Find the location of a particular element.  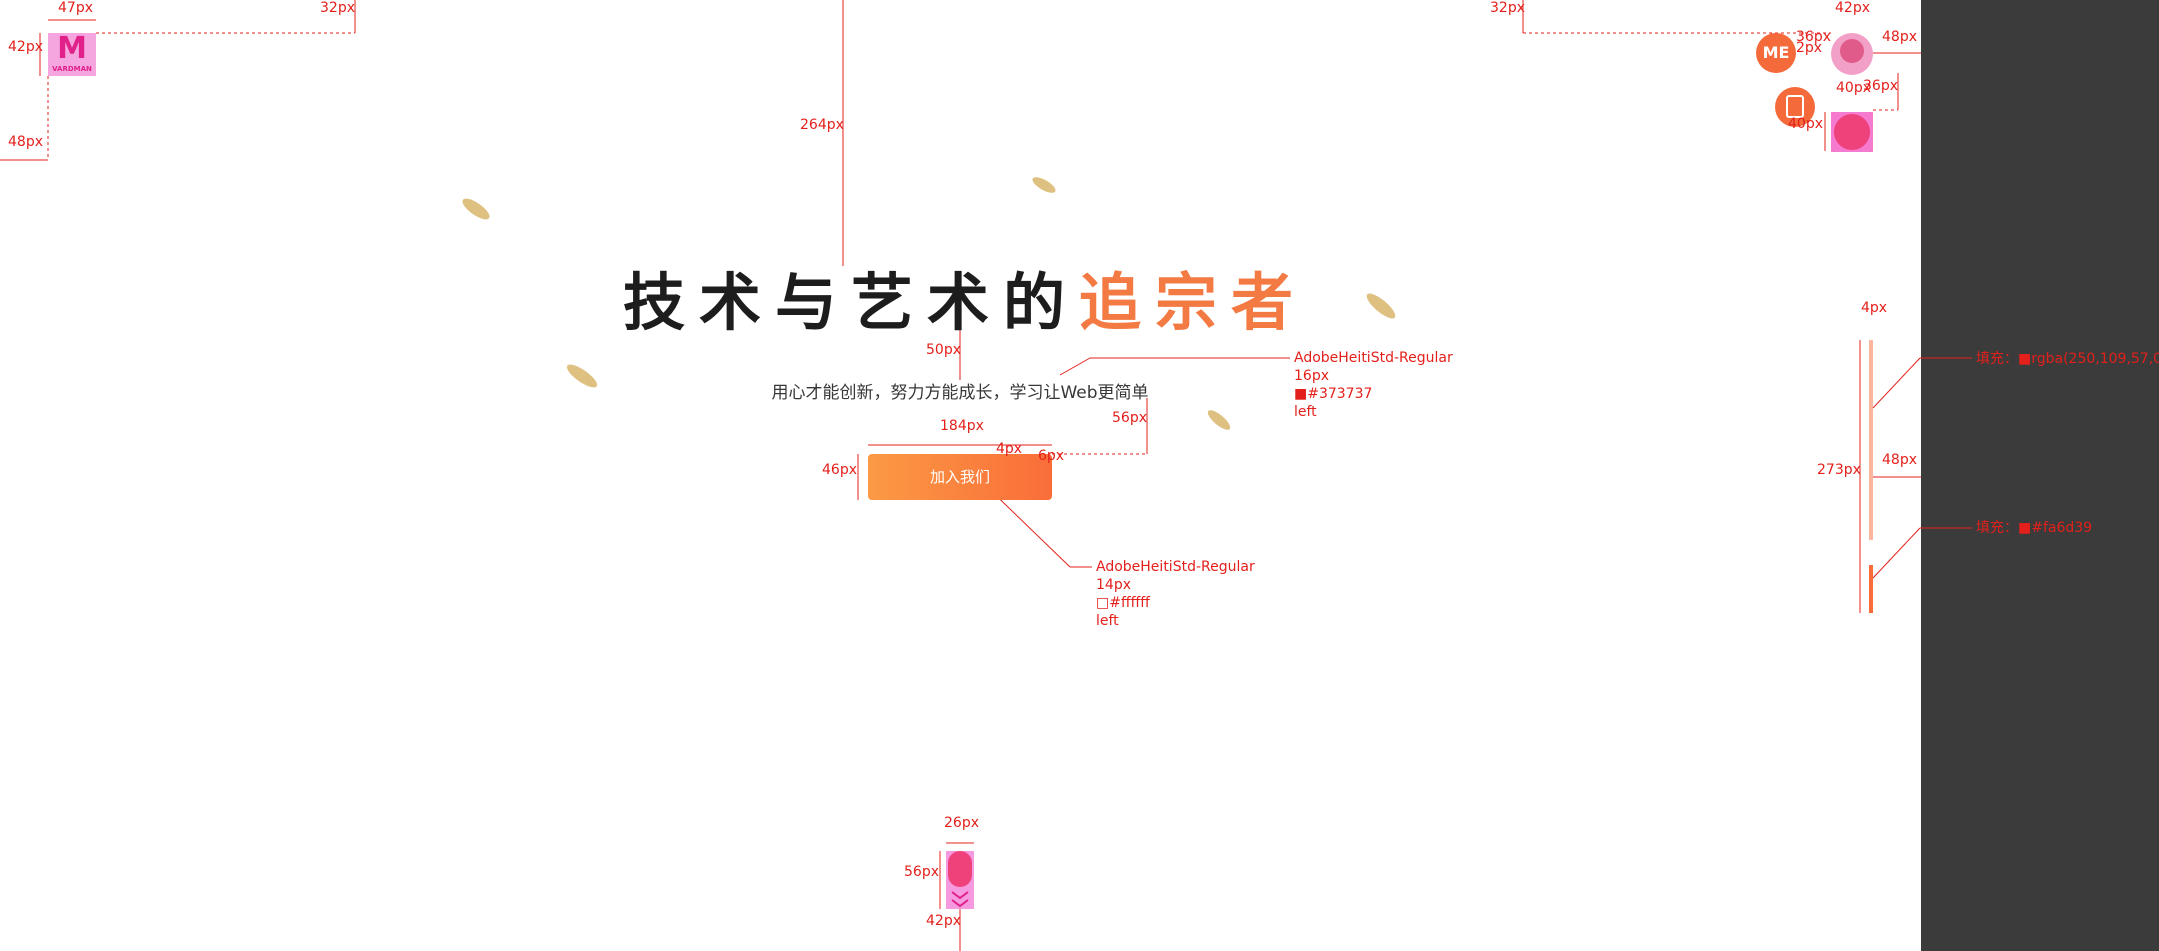

logo: M VARDMAN is located at coordinates (72, 54).